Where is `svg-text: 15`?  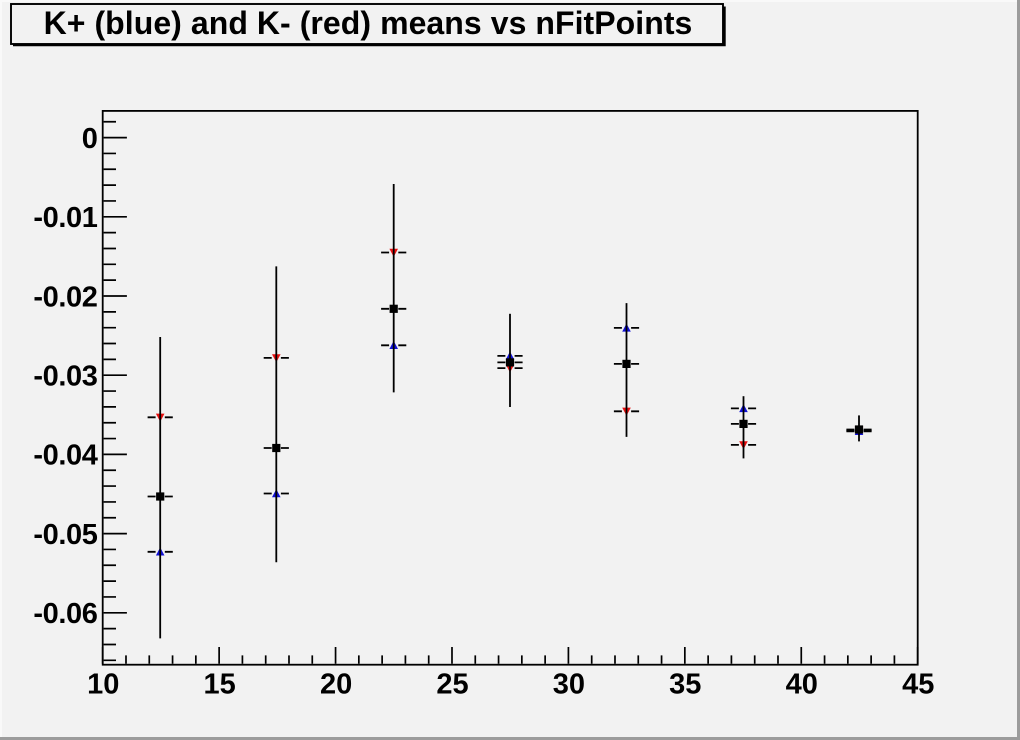
svg-text: 15 is located at coordinates (219, 685).